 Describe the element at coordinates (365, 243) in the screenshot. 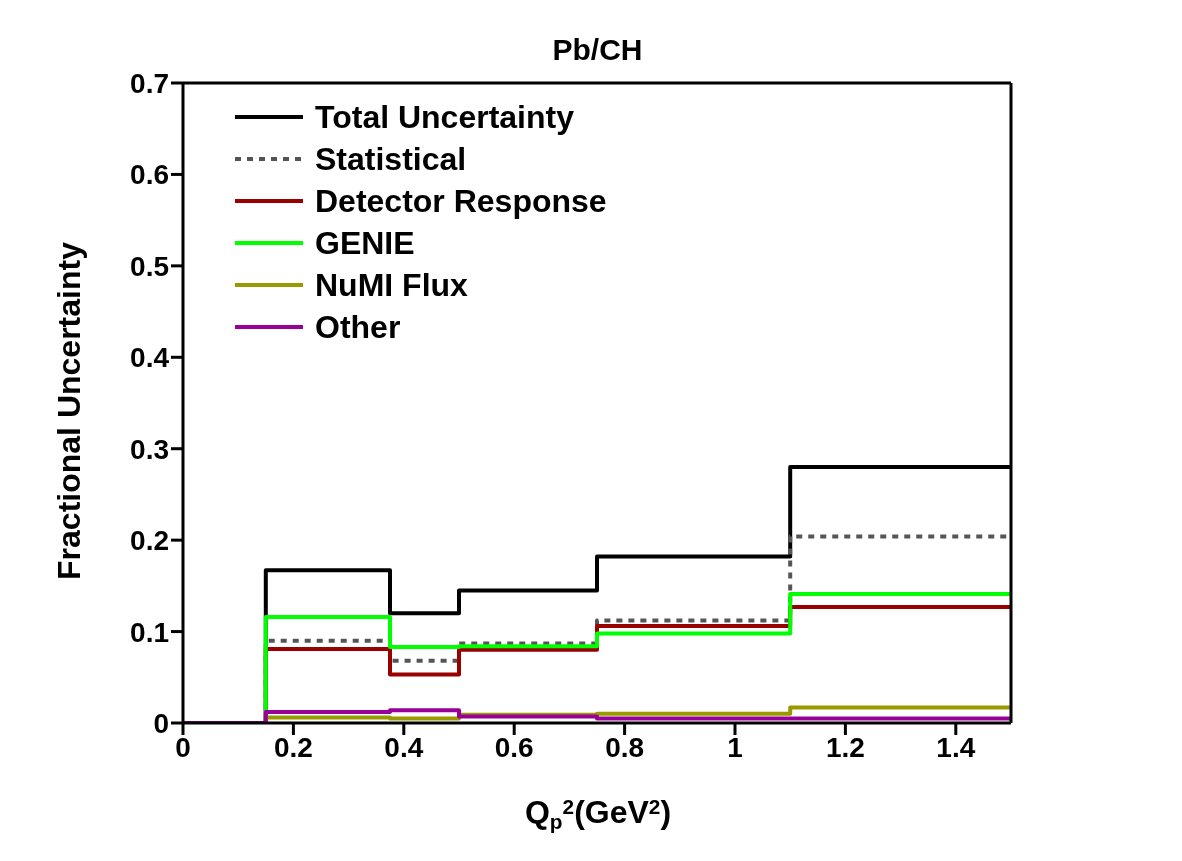

I see `legend-label: GENIE` at that location.